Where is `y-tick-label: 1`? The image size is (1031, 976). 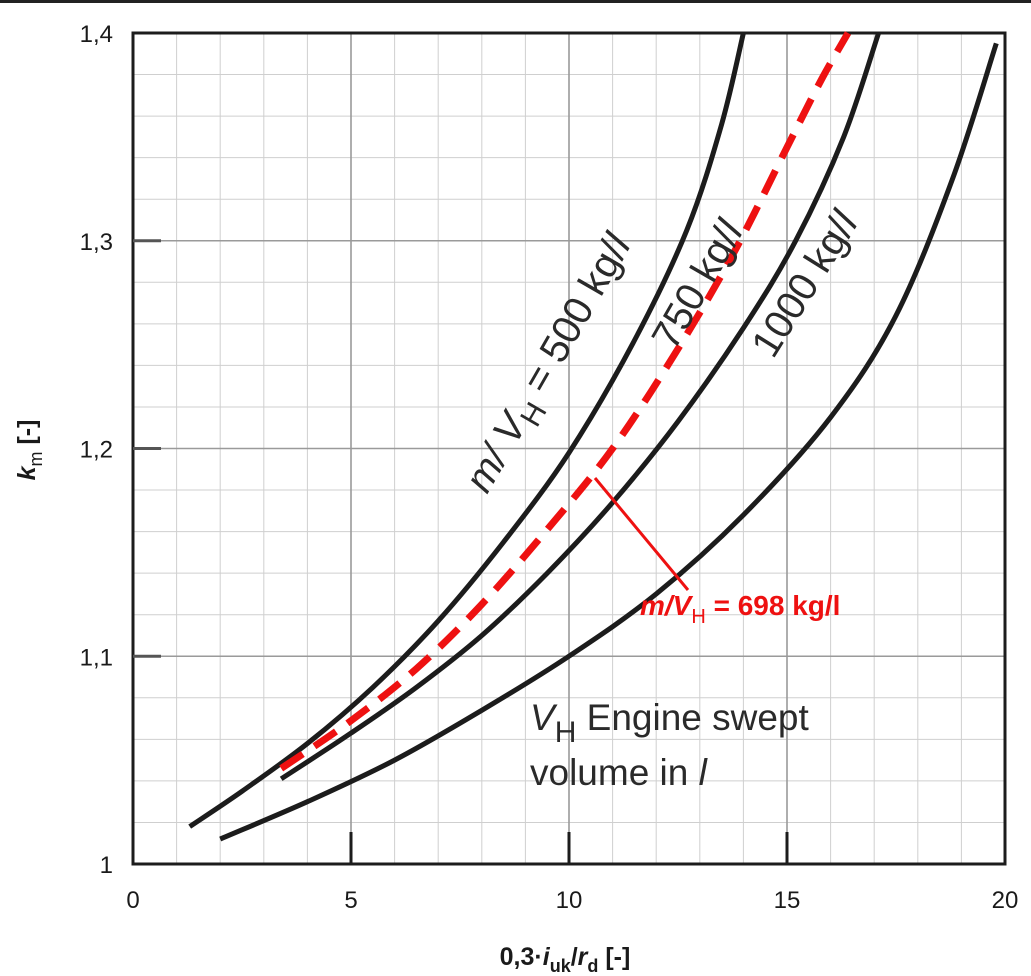 y-tick-label: 1 is located at coordinates (106, 865).